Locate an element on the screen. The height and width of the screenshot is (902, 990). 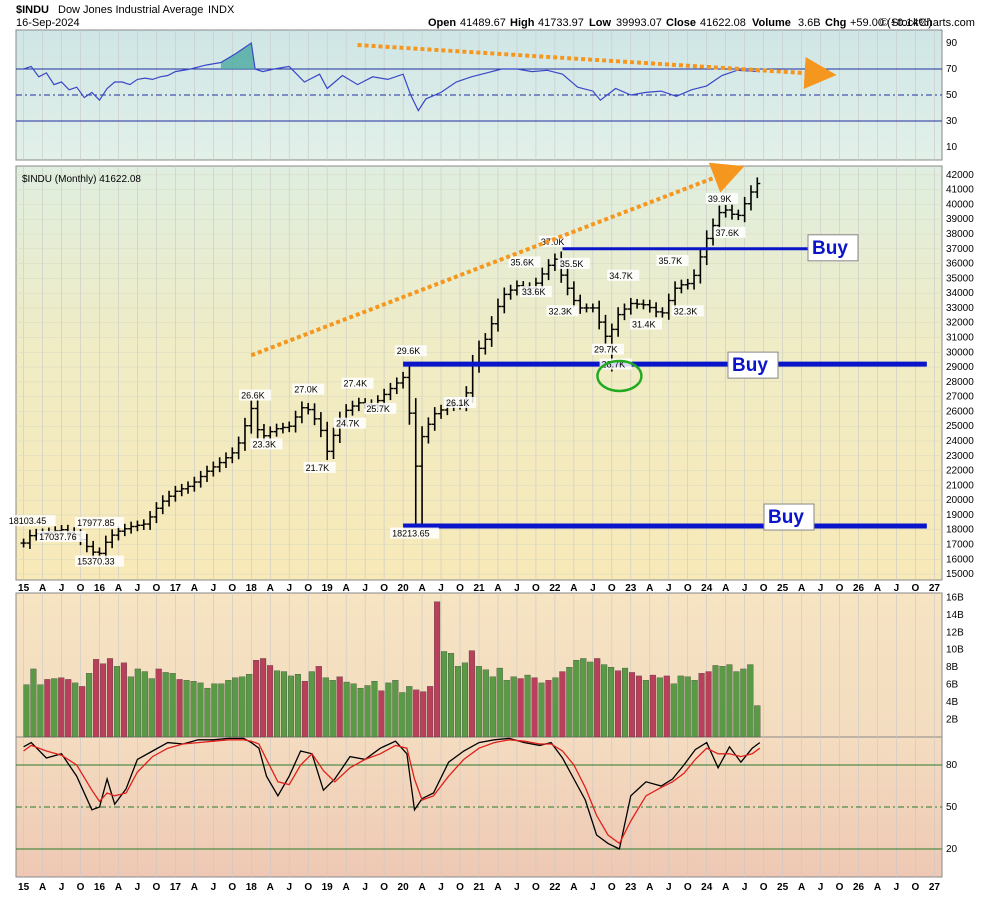
price-label: 31.4K is located at coordinates (644, 325).